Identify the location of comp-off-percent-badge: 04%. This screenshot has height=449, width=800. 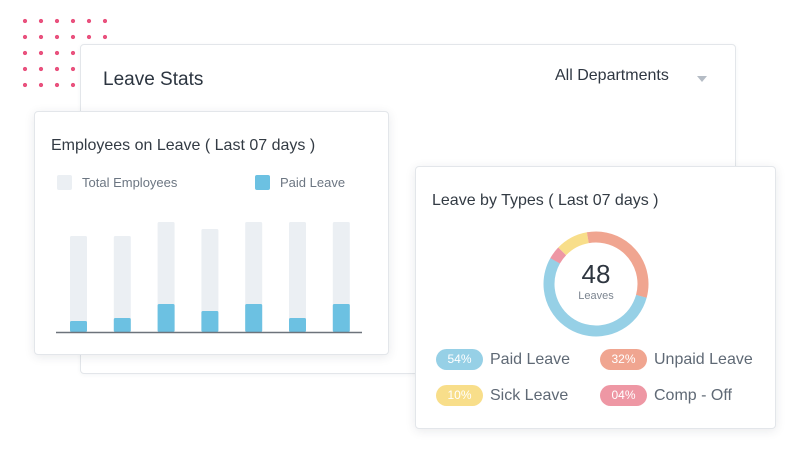
(623, 395).